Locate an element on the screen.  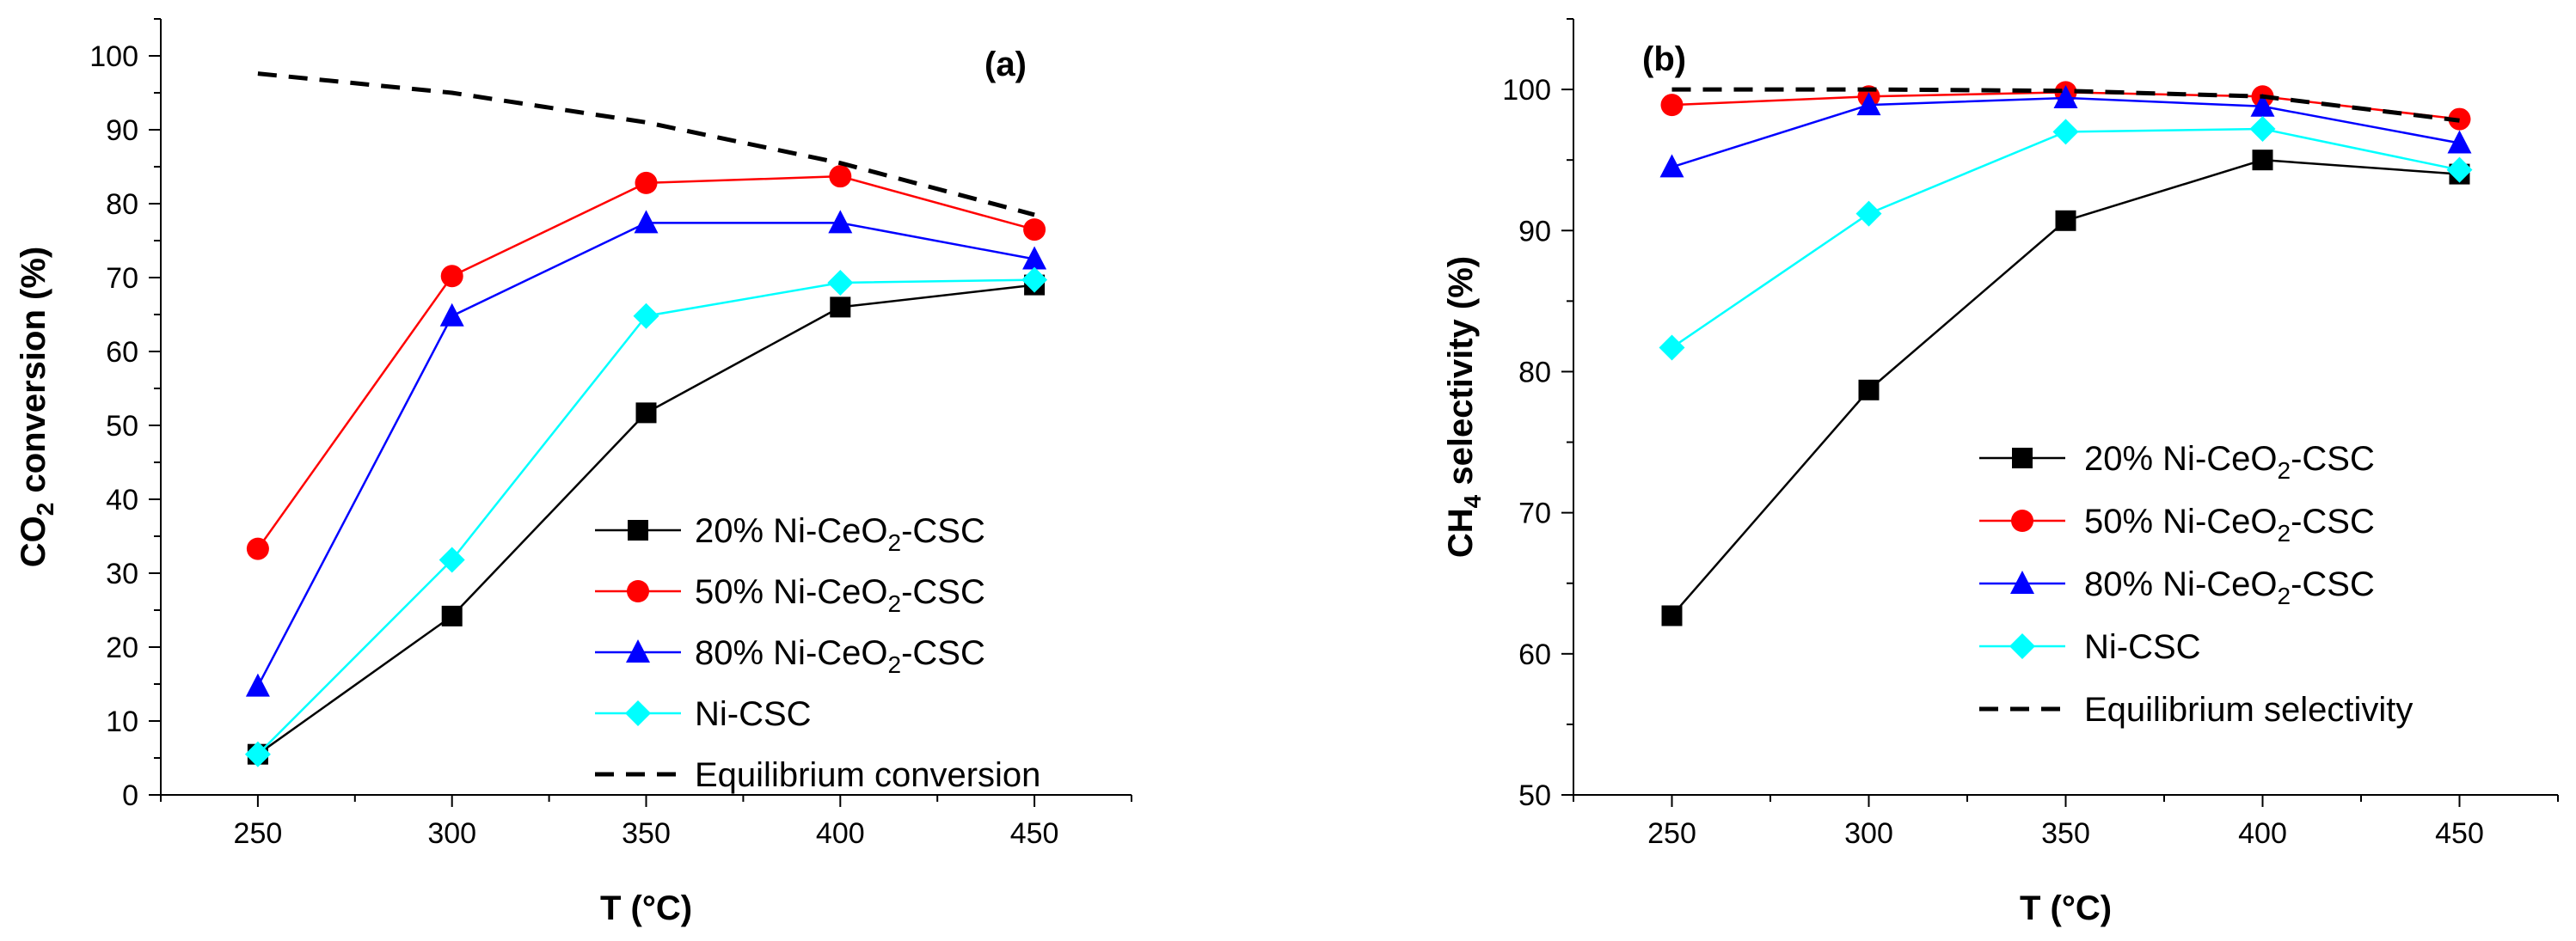
legend-label: Equilibrium selectivity is located at coordinates (2248, 710).